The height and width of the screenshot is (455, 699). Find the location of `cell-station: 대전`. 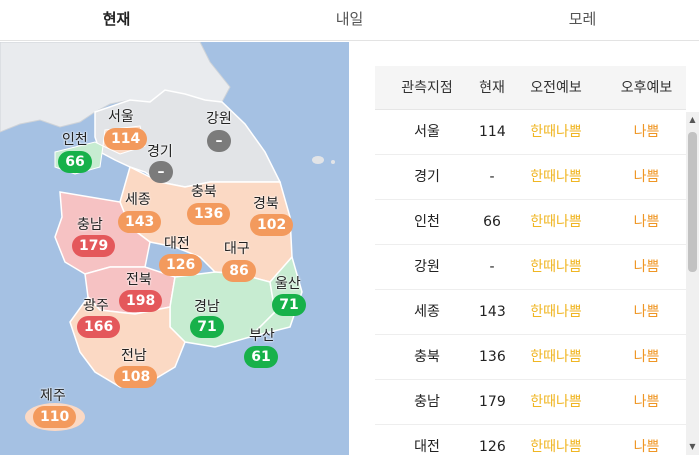

cell-station: 대전 is located at coordinates (427, 447).